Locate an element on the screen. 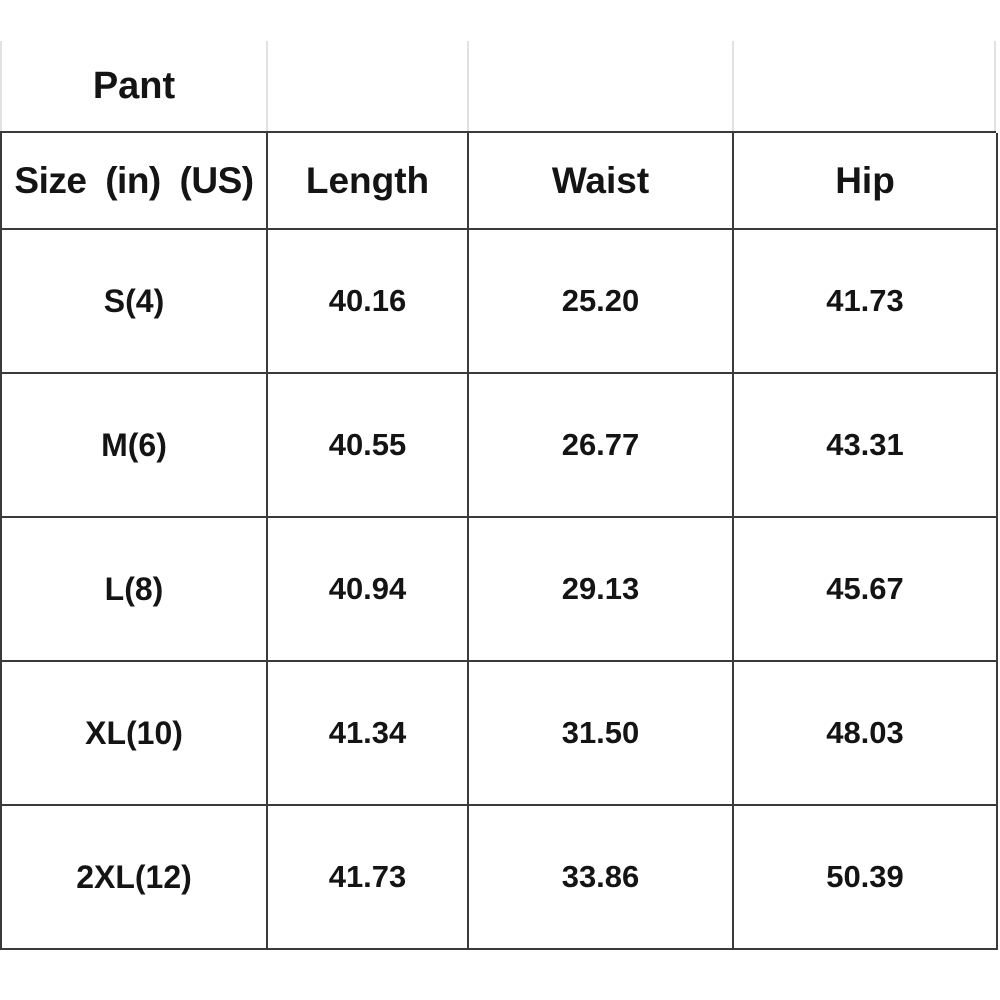 Image resolution: width=1000 pixels, height=1000 pixels. row-waist-cell: 29.13 is located at coordinates (601, 590).